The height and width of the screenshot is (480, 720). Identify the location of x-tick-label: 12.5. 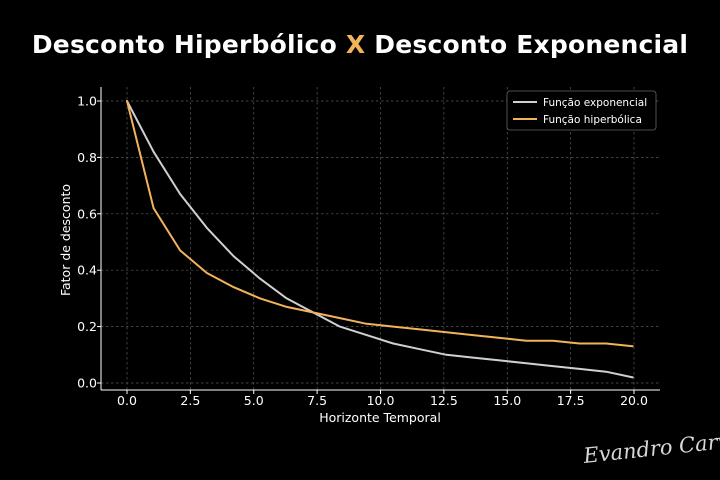
(444, 400).